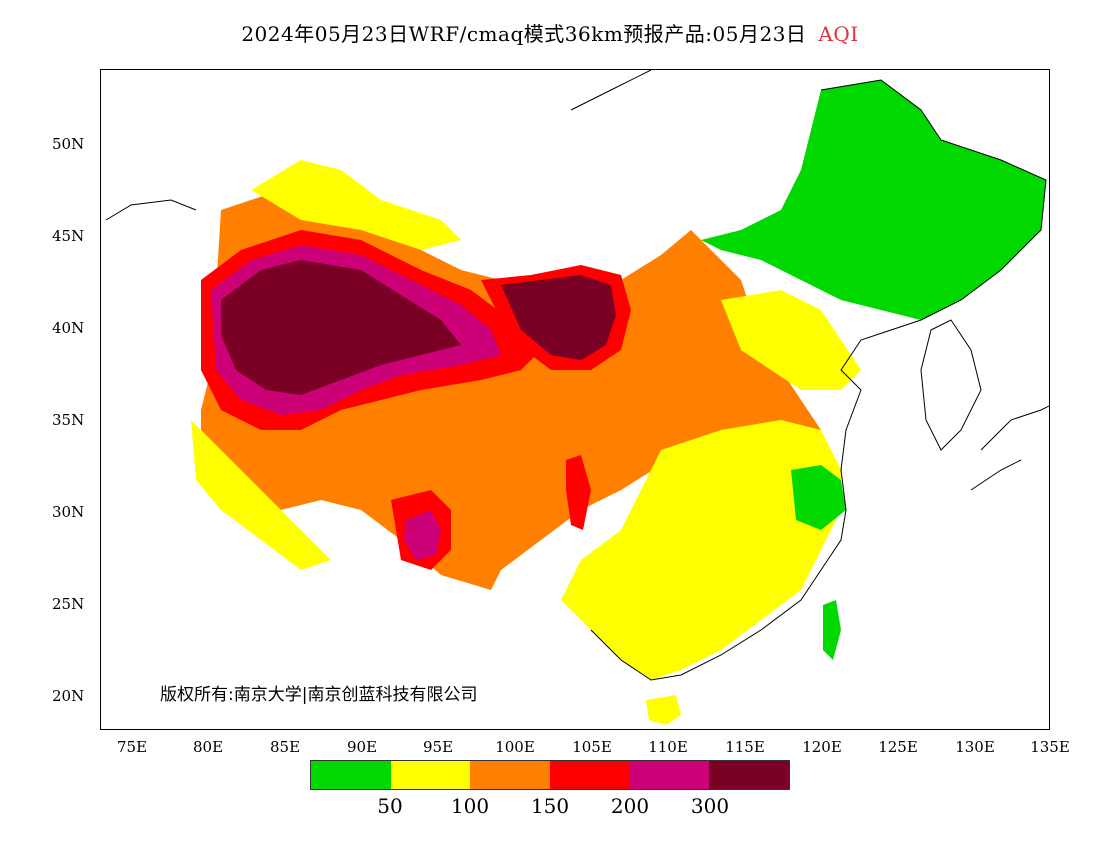 The height and width of the screenshot is (850, 1100). Describe the element at coordinates (822, 747) in the screenshot. I see `x-tick-120e: 120E` at that location.